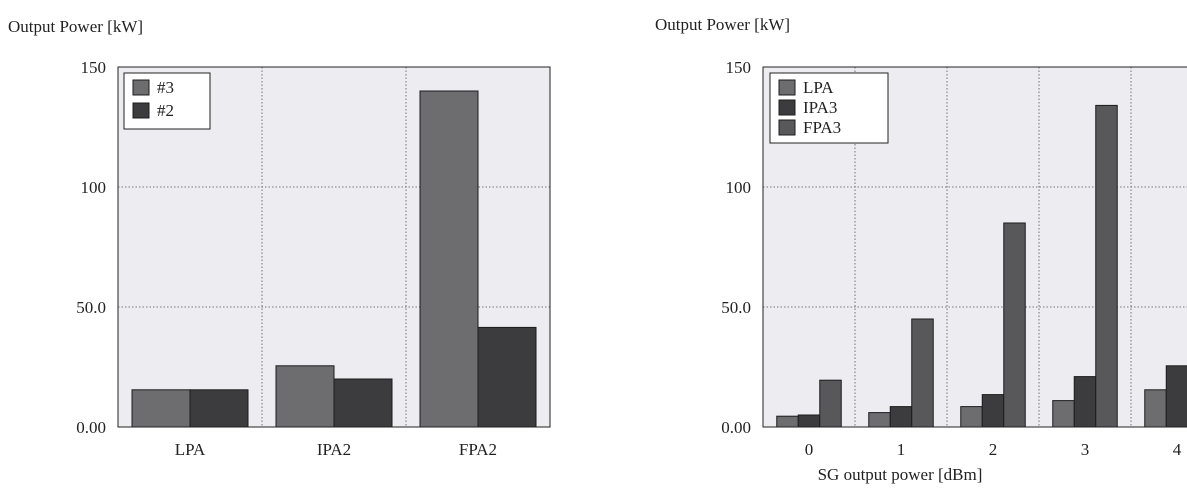 The image size is (1187, 490). What do you see at coordinates (809, 449) in the screenshot?
I see `x-tick-label: 0` at bounding box center [809, 449].